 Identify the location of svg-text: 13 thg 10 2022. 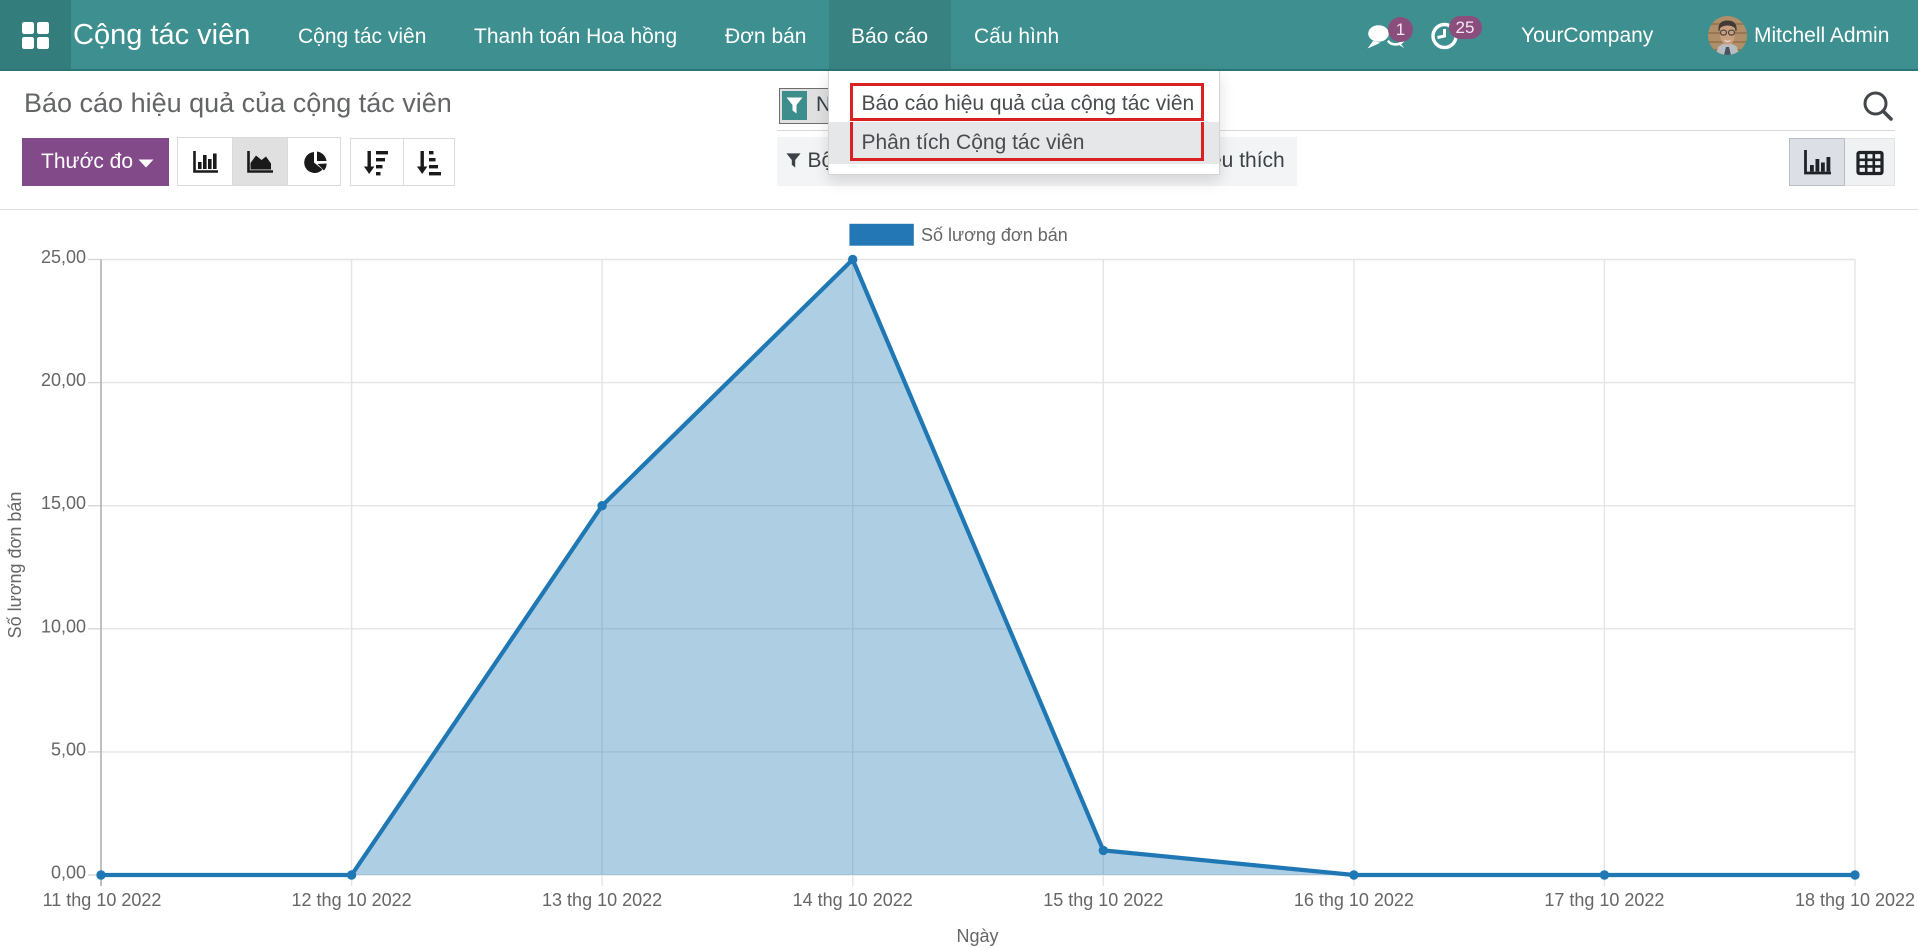
(602, 900).